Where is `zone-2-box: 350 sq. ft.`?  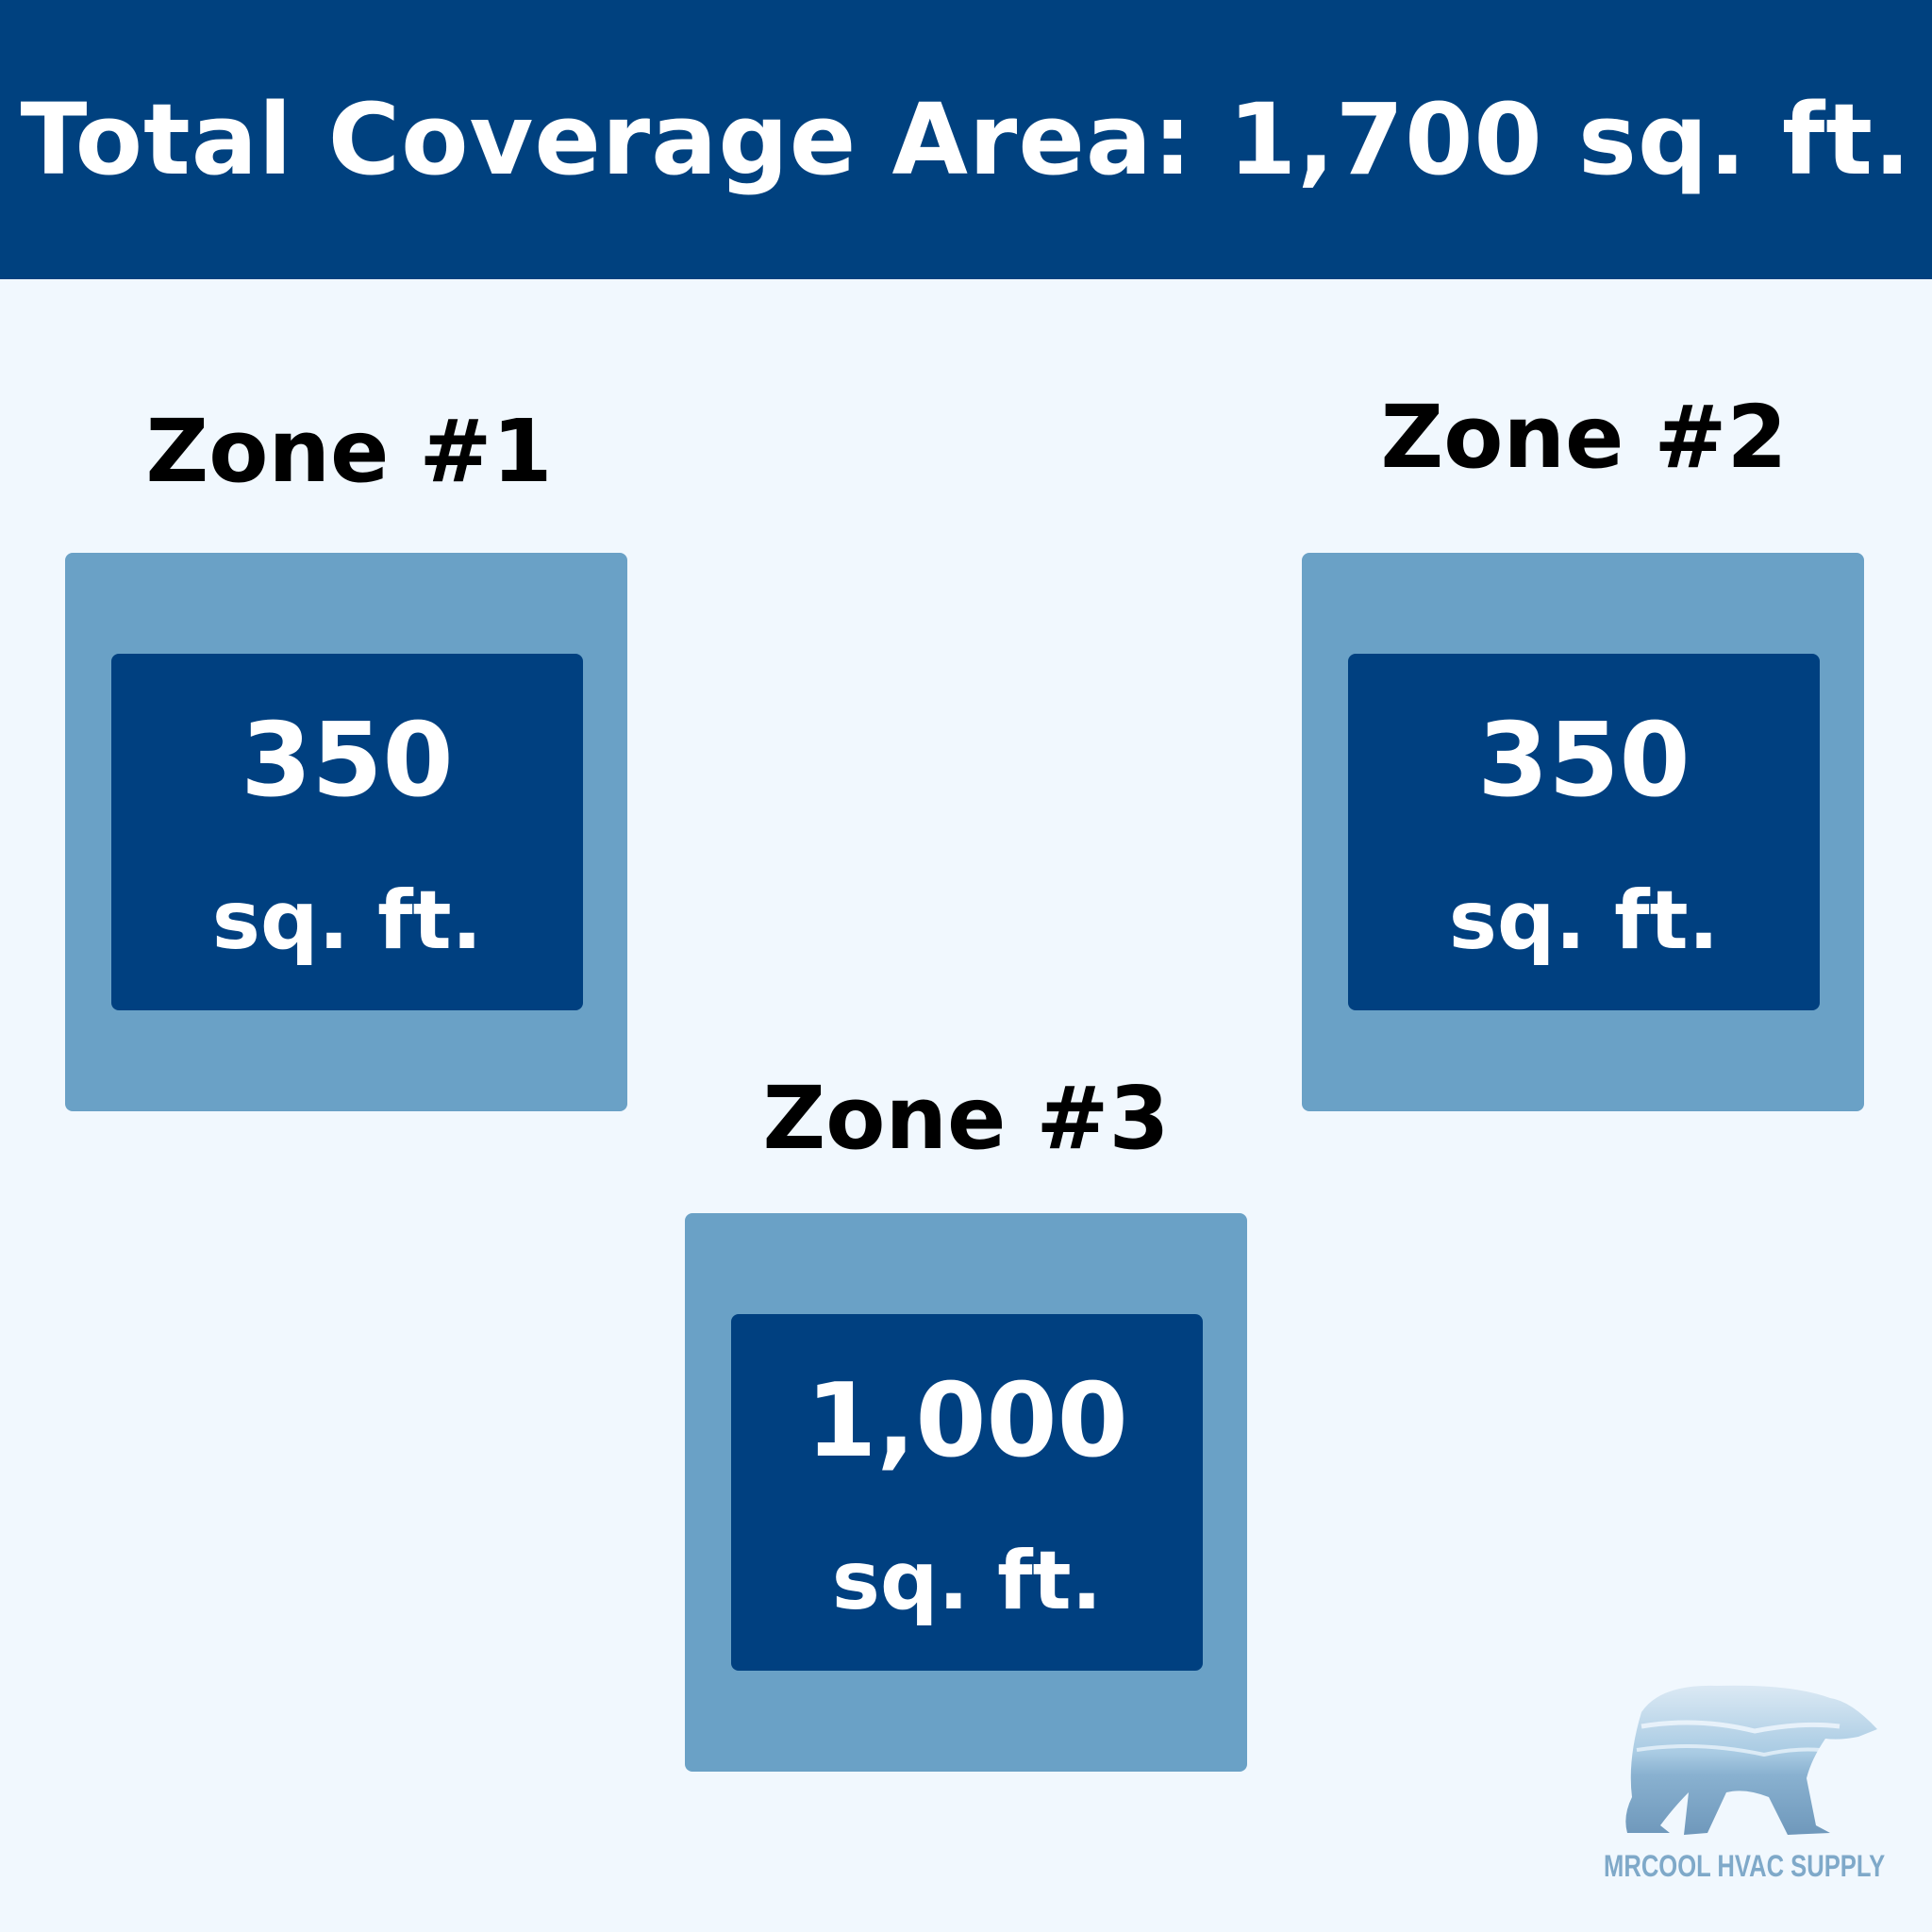 zone-2-box: 350 sq. ft. is located at coordinates (1583, 832).